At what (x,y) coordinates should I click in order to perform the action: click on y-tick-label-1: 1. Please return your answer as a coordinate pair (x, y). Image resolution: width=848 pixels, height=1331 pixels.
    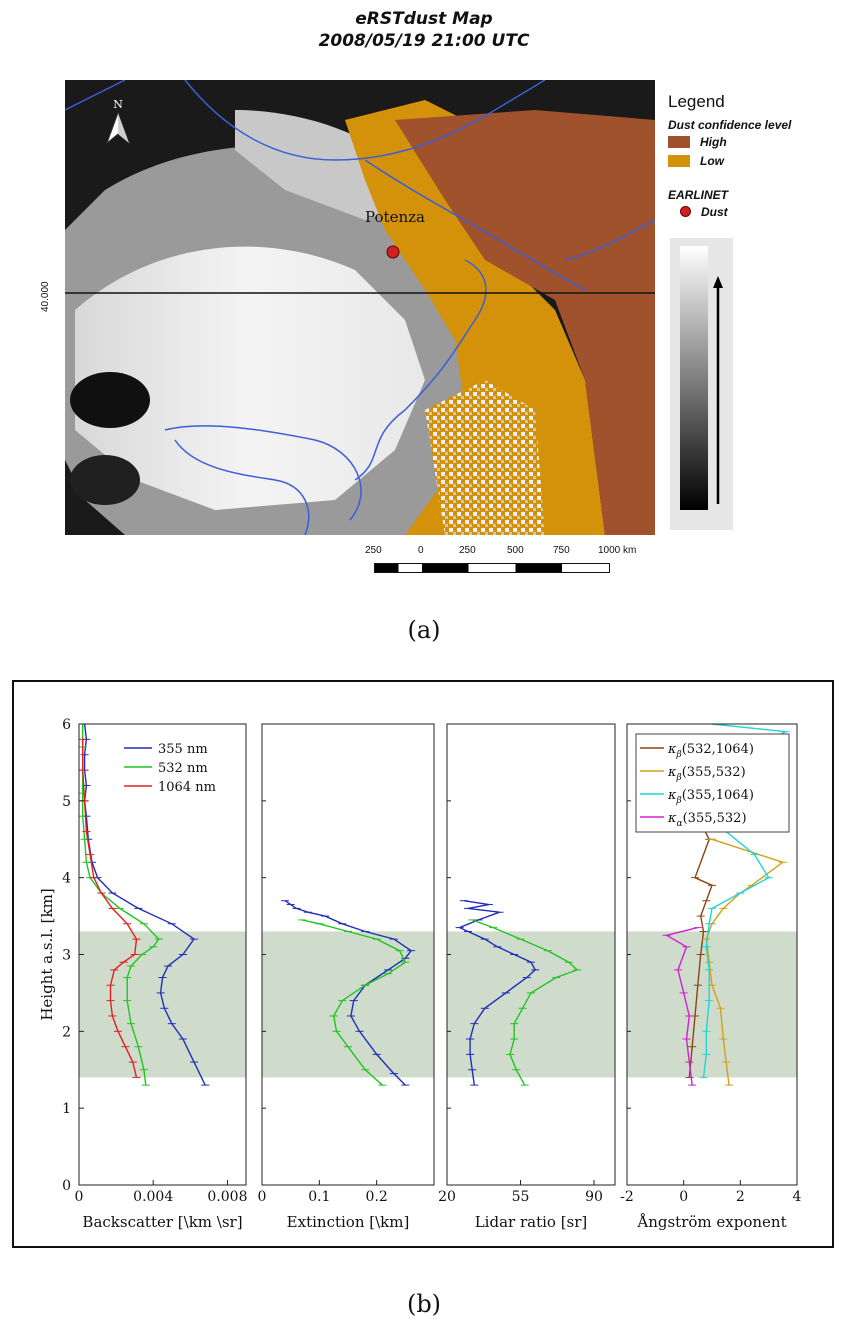
    Looking at the image, I should click on (66, 1109).